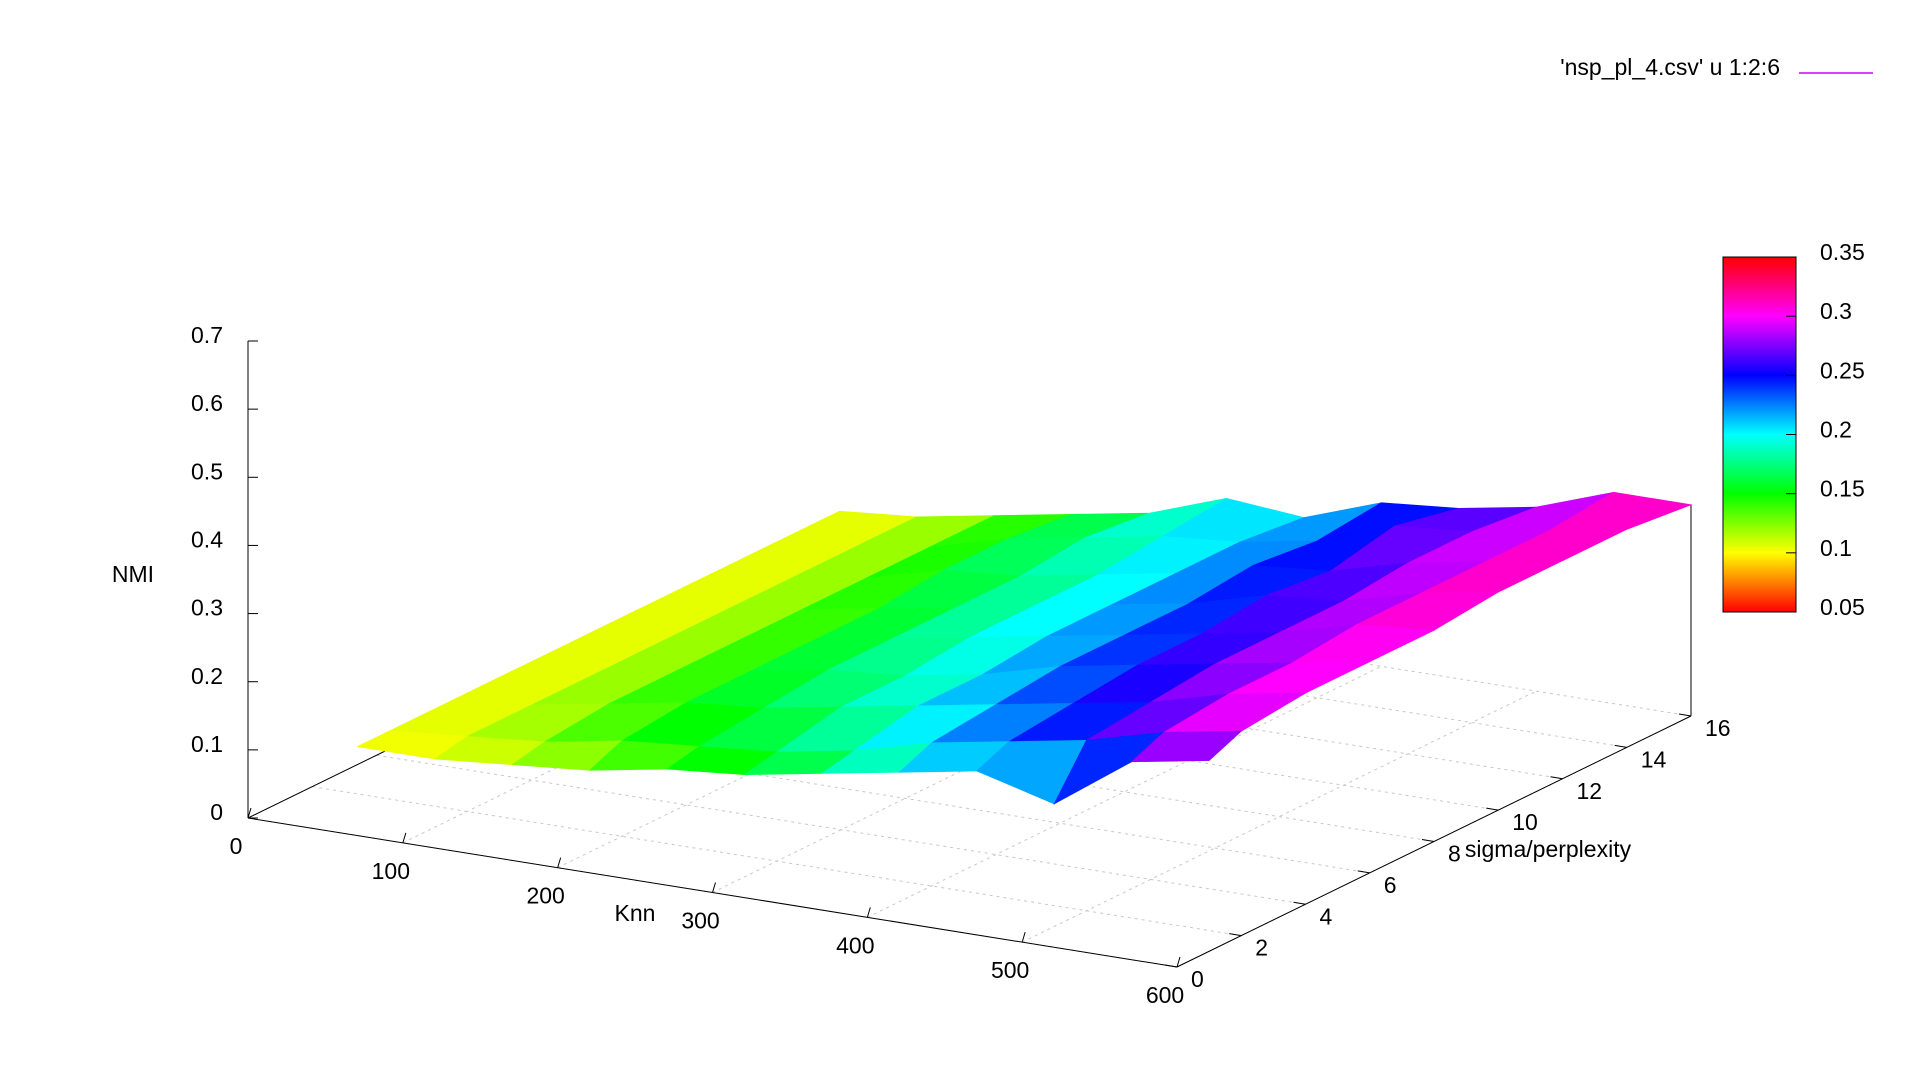 This screenshot has height=1080, width=1920. Describe the element at coordinates (635, 913) in the screenshot. I see `x-axis-label: Knn` at that location.